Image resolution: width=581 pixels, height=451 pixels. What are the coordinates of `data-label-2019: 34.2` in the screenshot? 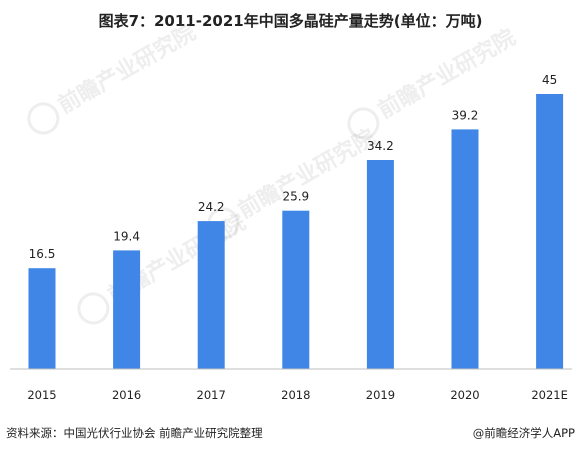 It's located at (380, 146).